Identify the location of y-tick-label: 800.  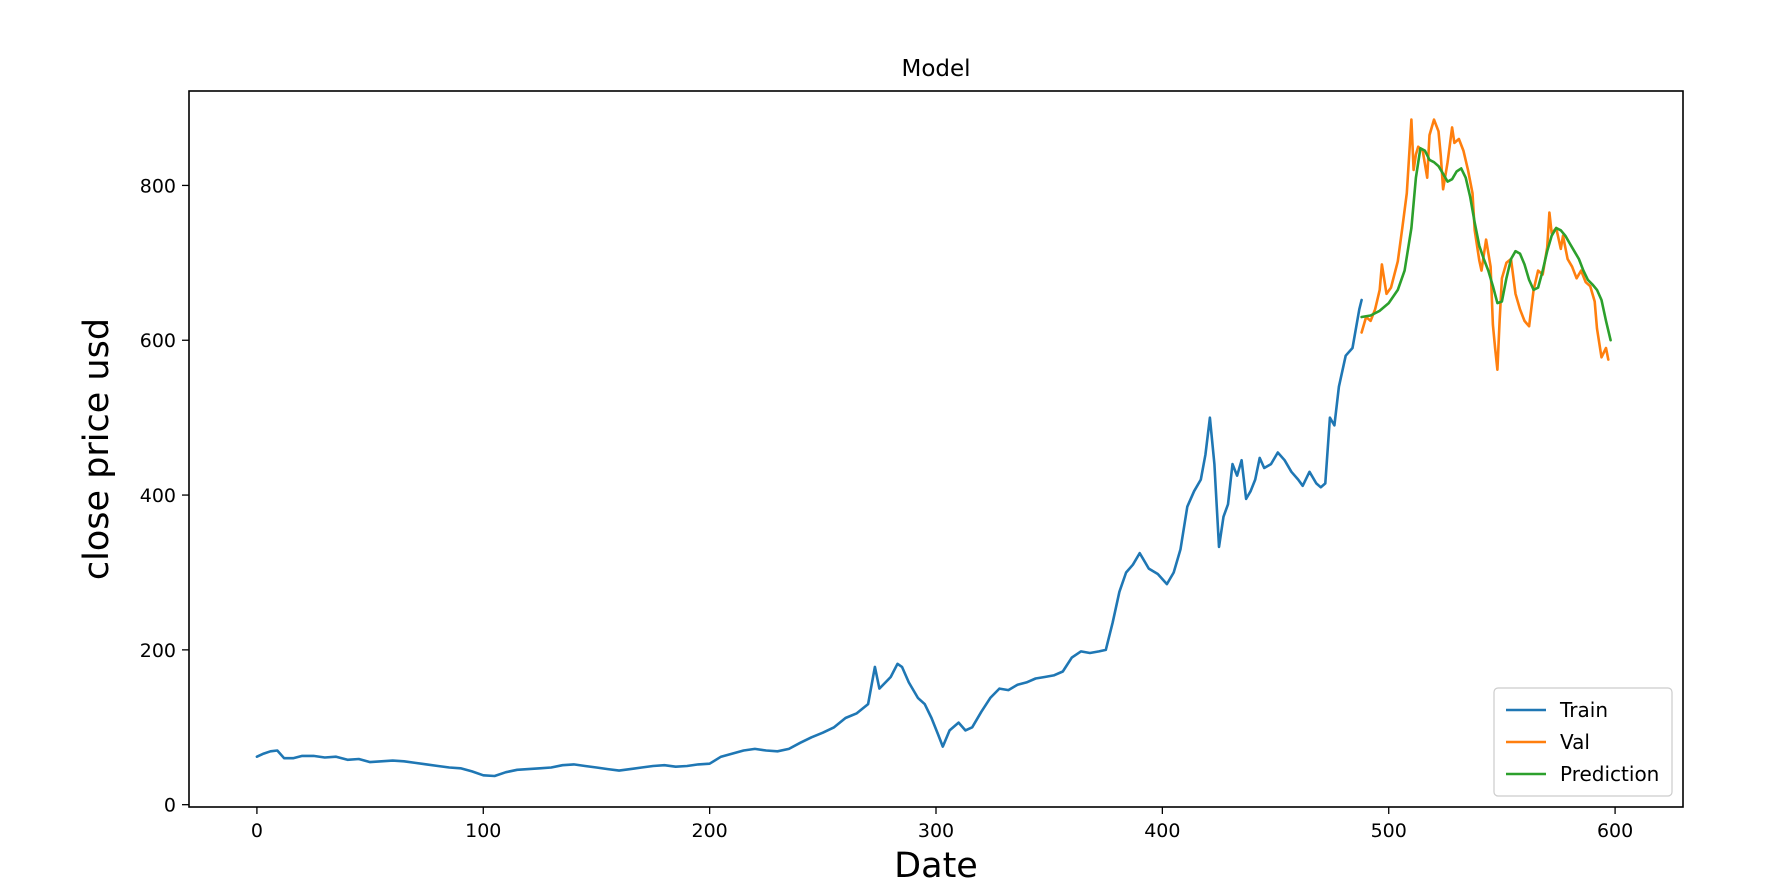
(158, 186).